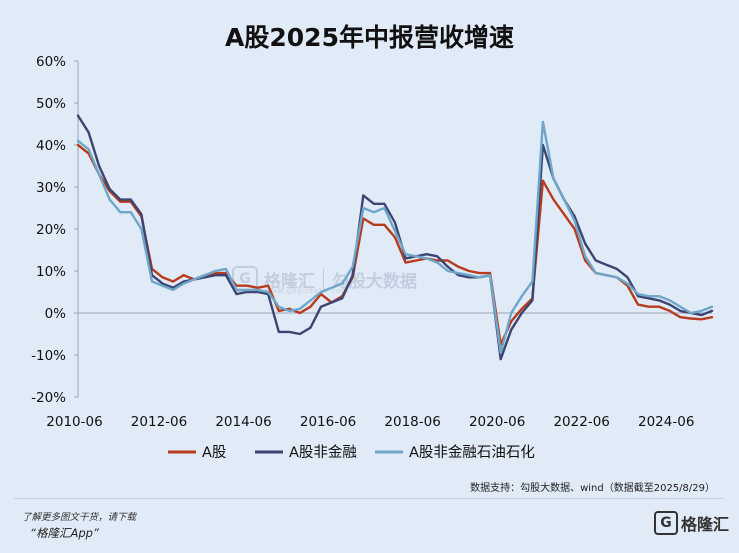 This screenshot has width=739, height=553. Describe the element at coordinates (51, 146) in the screenshot. I see `y-tick-label: 40%` at that location.